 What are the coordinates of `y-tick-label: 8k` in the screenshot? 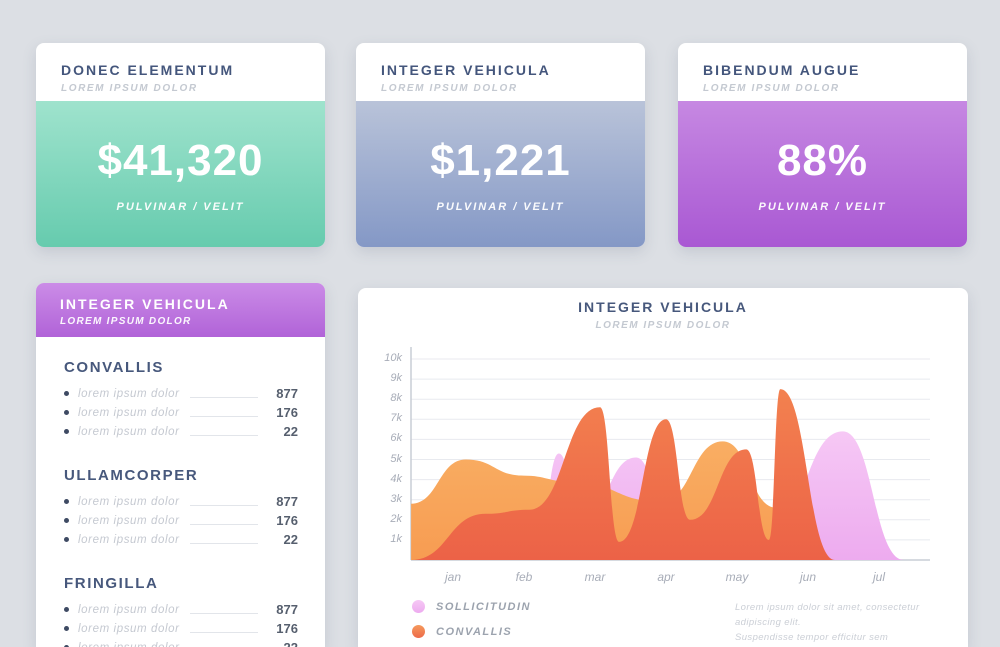 It's located at (396, 398).